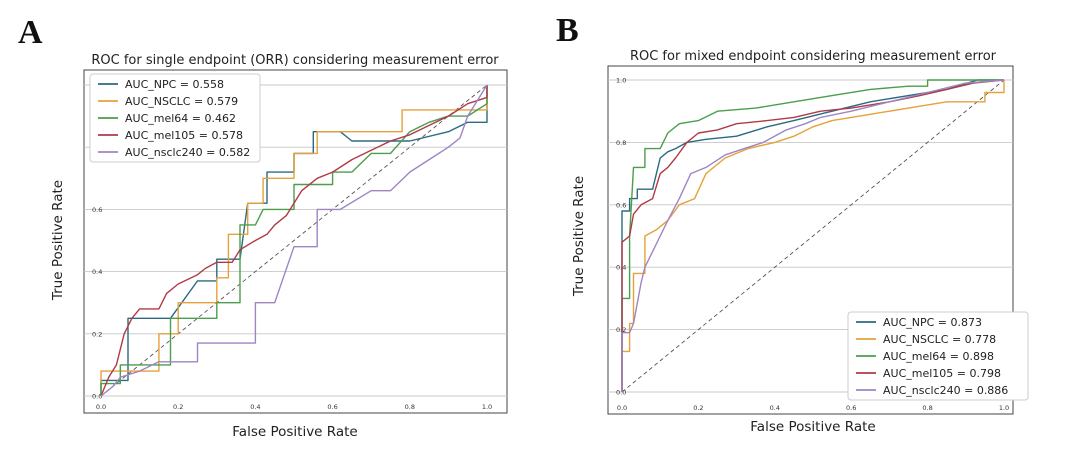  I want to click on legend-entry: AUC_NSCLC = 0.778, so click(939, 339).